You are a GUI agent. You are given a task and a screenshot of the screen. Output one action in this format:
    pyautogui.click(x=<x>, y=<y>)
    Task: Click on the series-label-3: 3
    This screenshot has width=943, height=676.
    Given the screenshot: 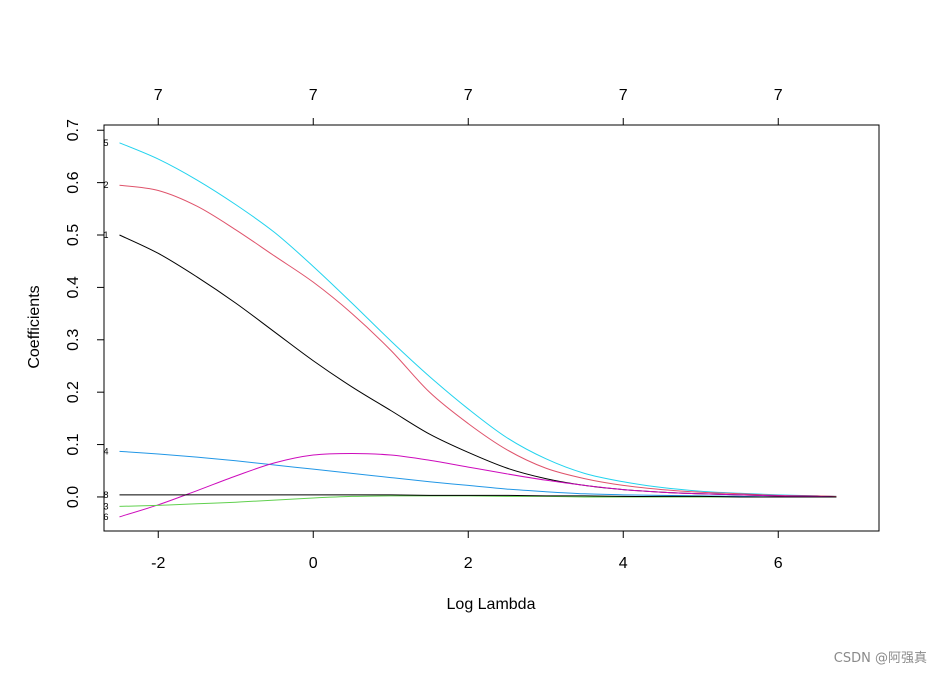 What is the action you would take?
    pyautogui.click(x=106, y=506)
    